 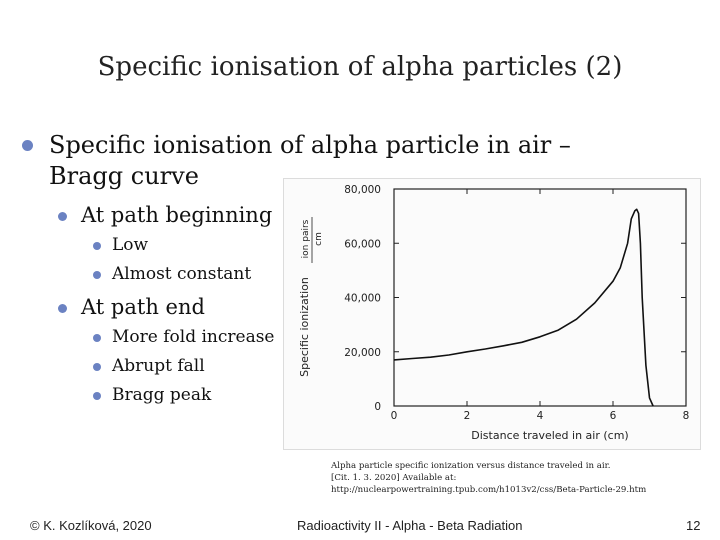 I want to click on bullet-almost-constant: Almost constant, so click(x=172, y=274).